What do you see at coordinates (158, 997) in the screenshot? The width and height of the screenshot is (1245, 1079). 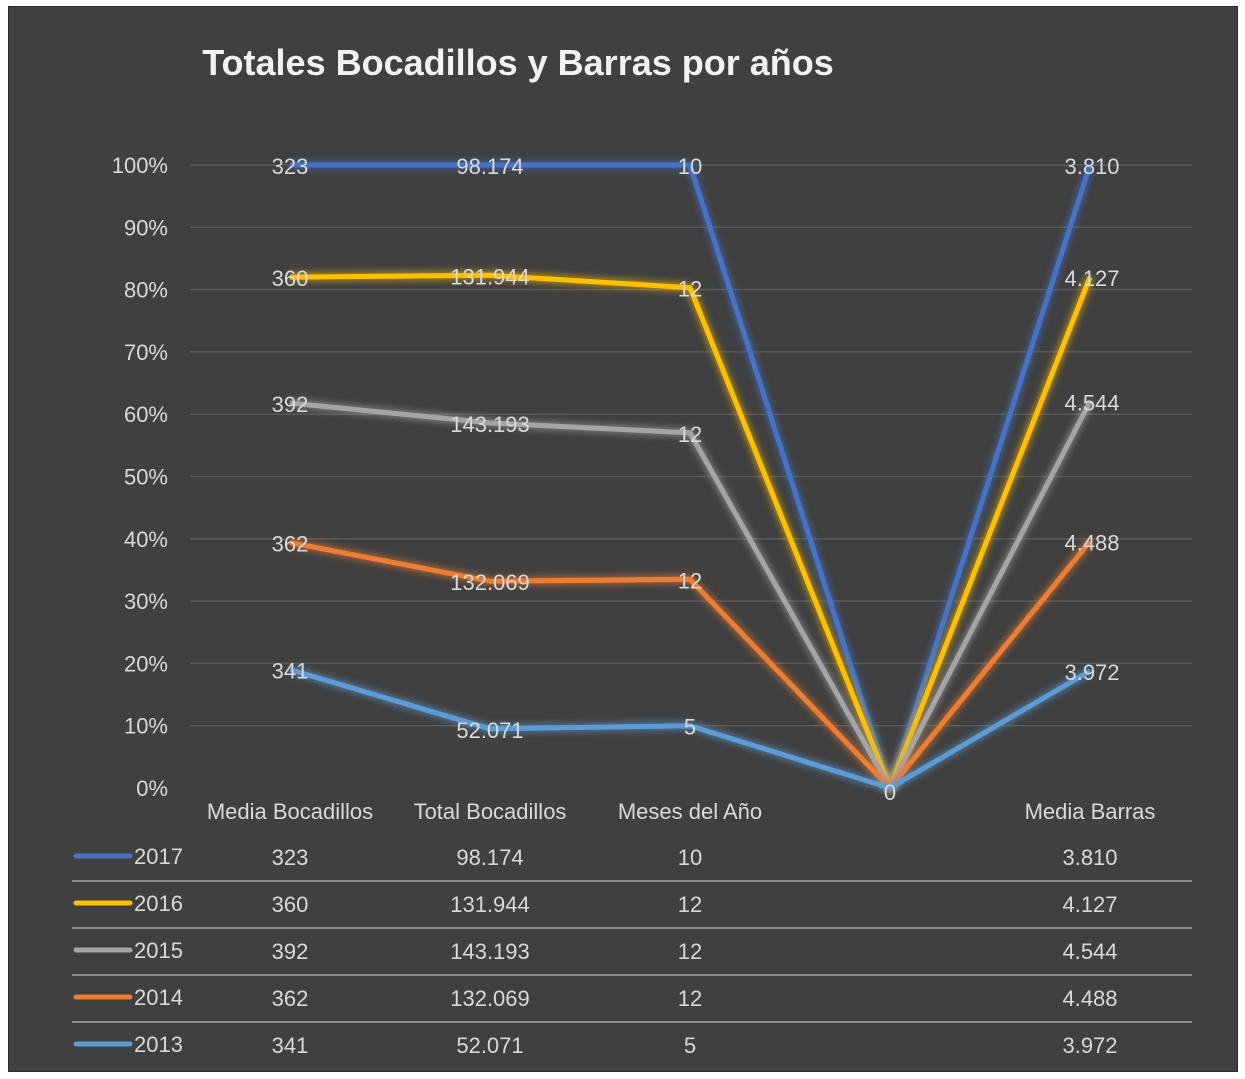 I see `legend-label: 2014` at bounding box center [158, 997].